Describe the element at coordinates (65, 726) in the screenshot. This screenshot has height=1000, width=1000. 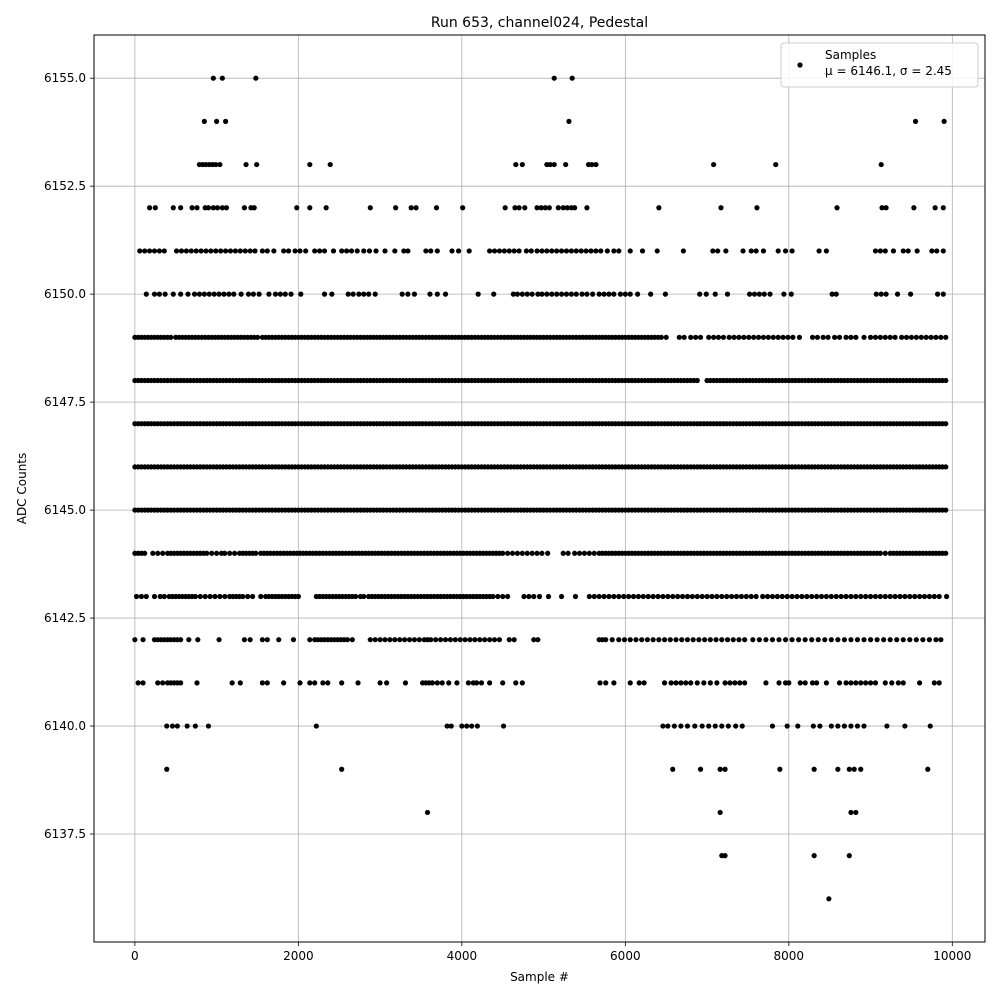
I see `y-tick-label: 6140.0` at that location.